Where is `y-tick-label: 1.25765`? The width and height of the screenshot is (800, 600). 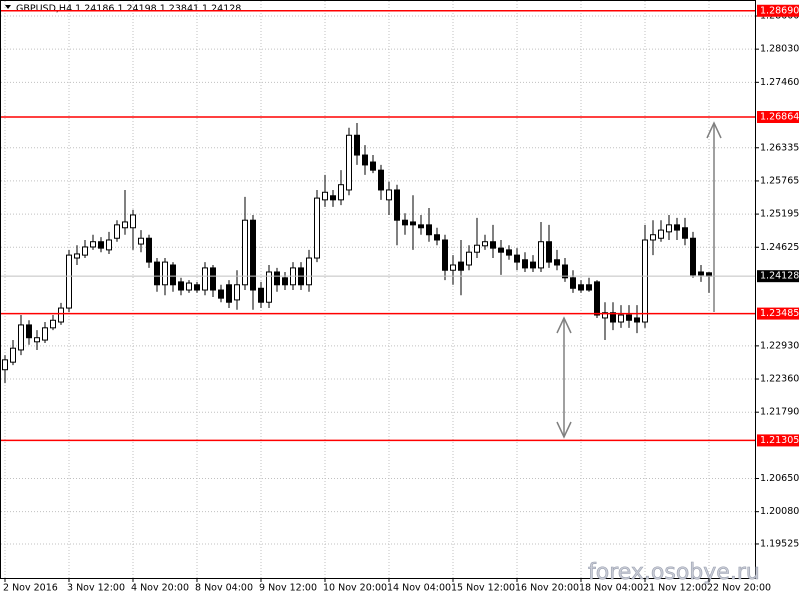 y-tick-label: 1.25765 is located at coordinates (779, 180).